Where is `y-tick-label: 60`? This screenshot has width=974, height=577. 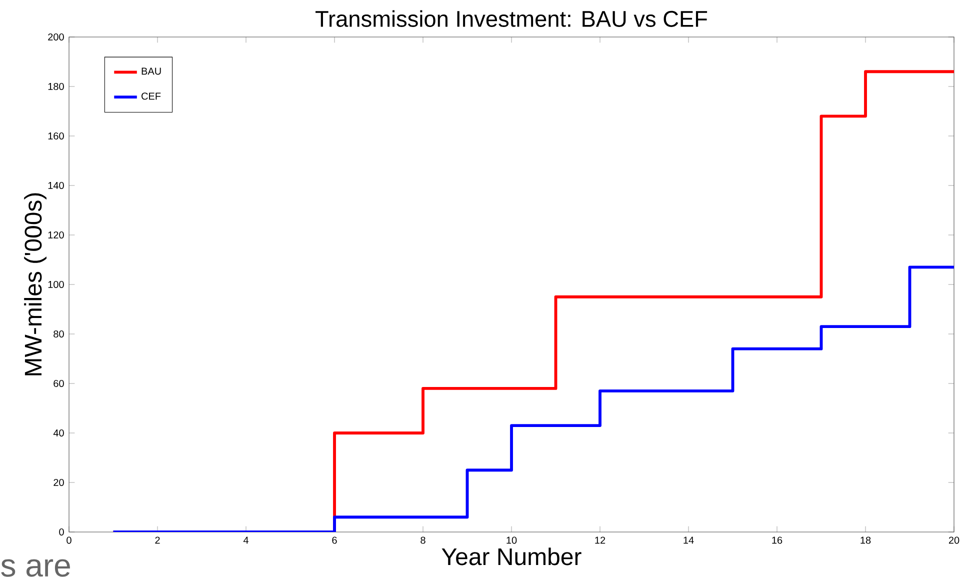 y-tick-label: 60 is located at coordinates (59, 384).